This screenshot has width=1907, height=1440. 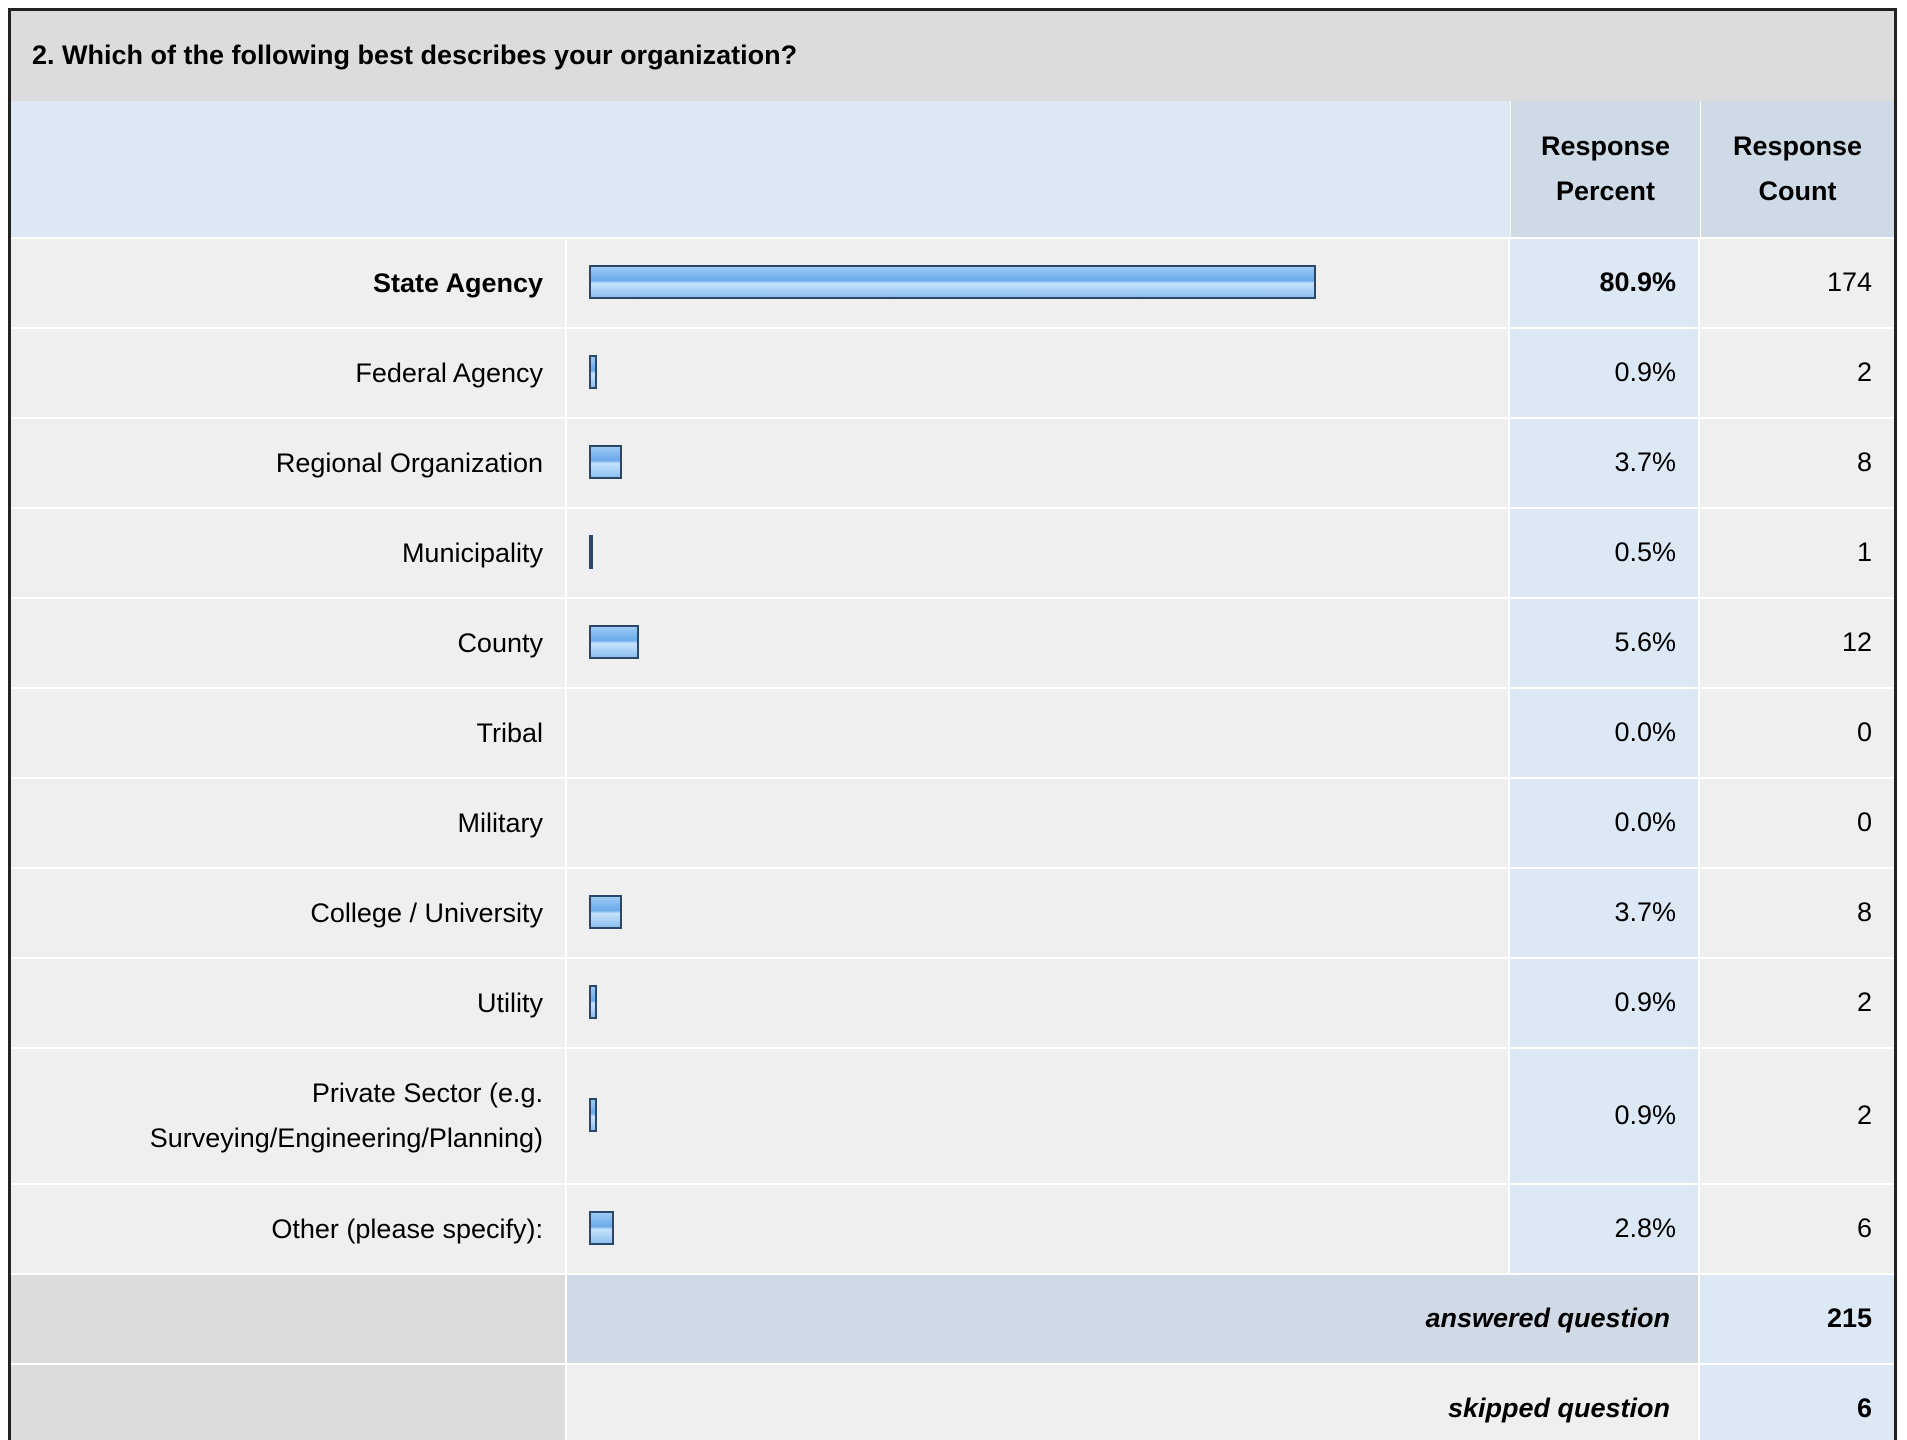 What do you see at coordinates (288, 913) in the screenshot?
I see `category-label: College / University` at bounding box center [288, 913].